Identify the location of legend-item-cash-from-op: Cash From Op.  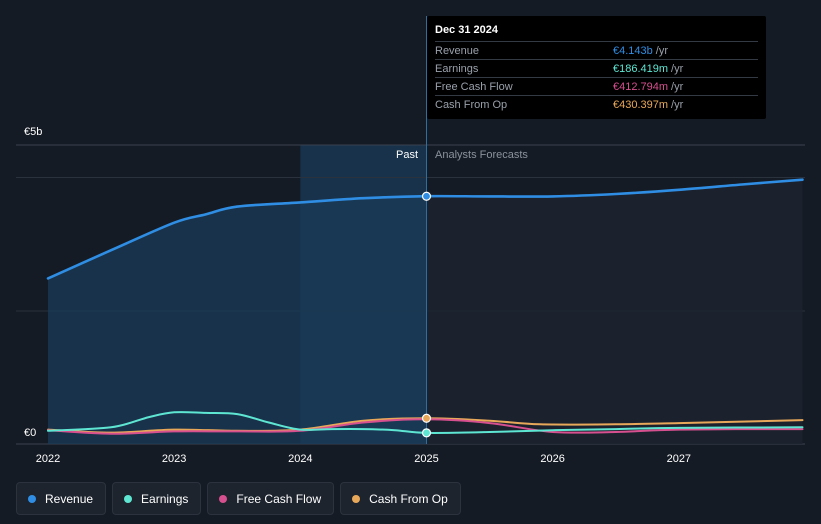
(400, 498).